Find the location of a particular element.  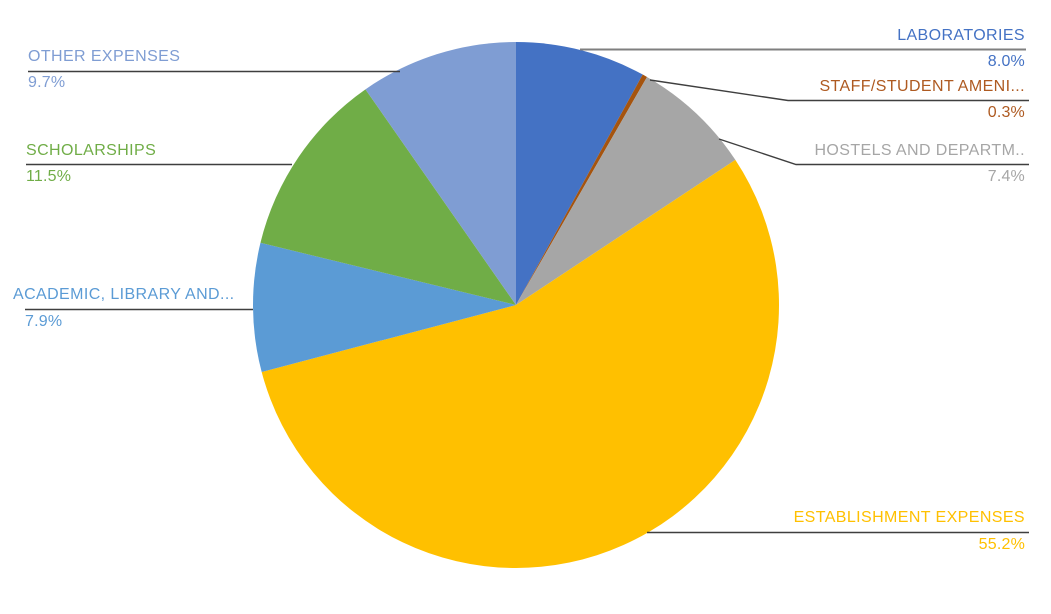

slice-label-laboratories: LABORATORIES is located at coordinates (961, 35).